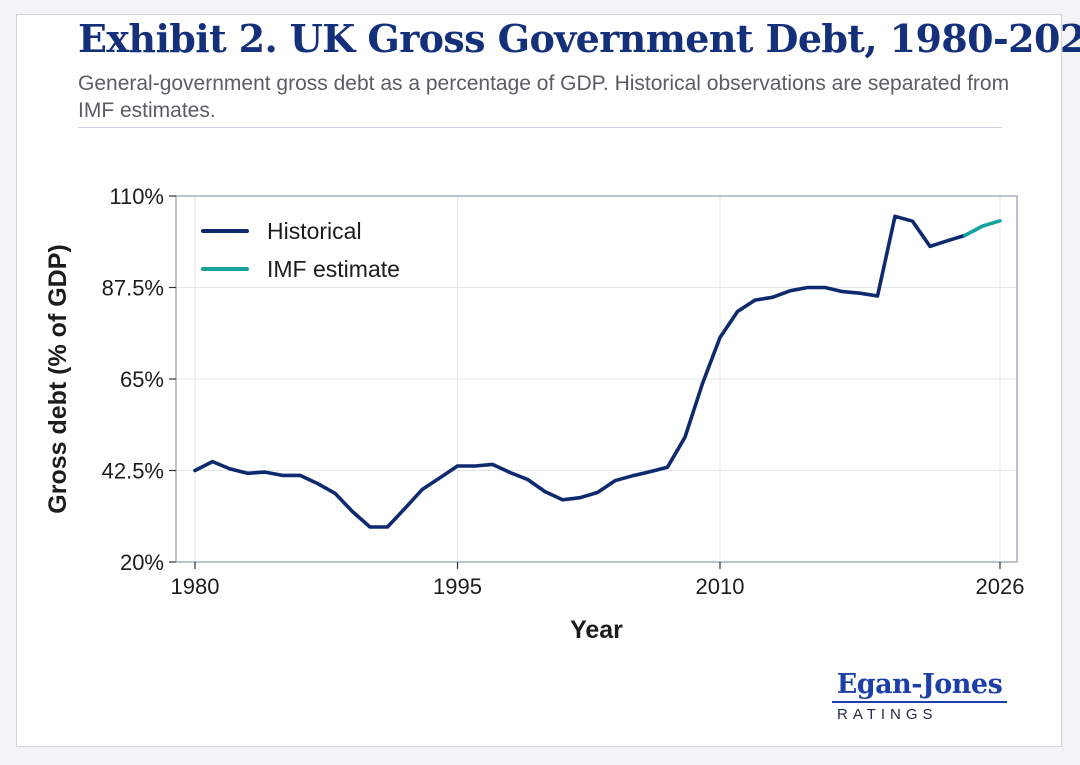  Describe the element at coordinates (133, 471) in the screenshot. I see `y-tick-label: 42.5%` at that location.